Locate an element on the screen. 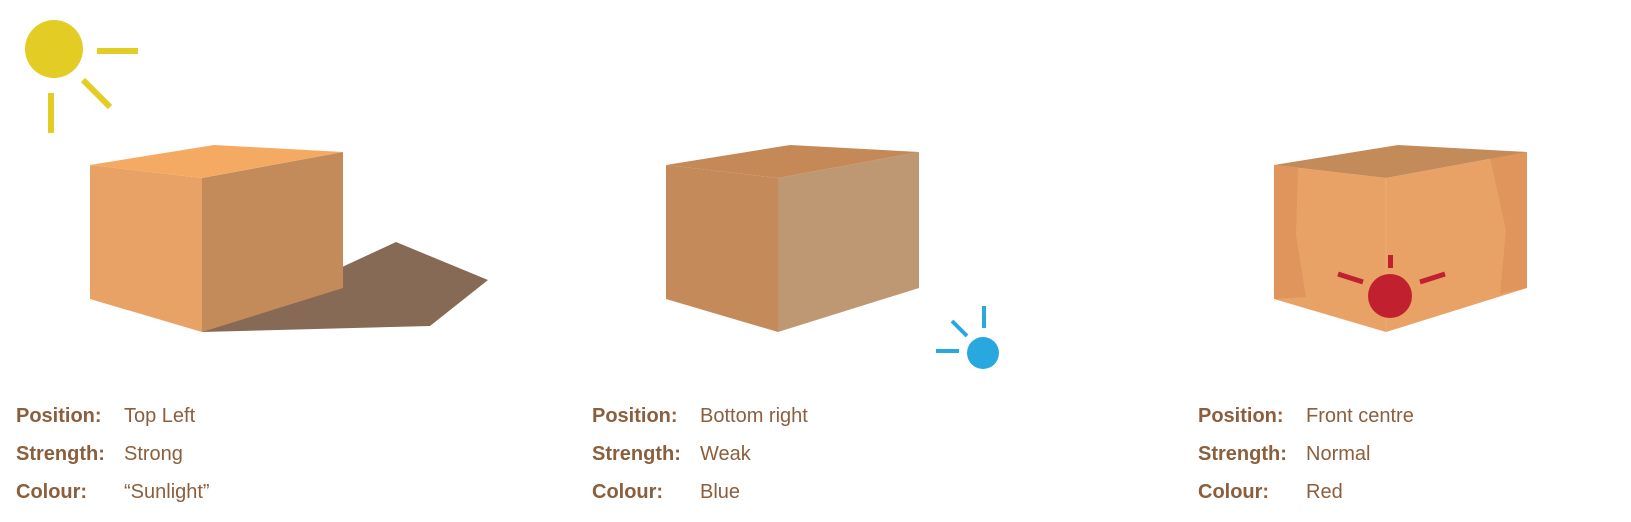 Image resolution: width=1631 pixels, height=522 pixels. colour-value: Red is located at coordinates (1324, 492).